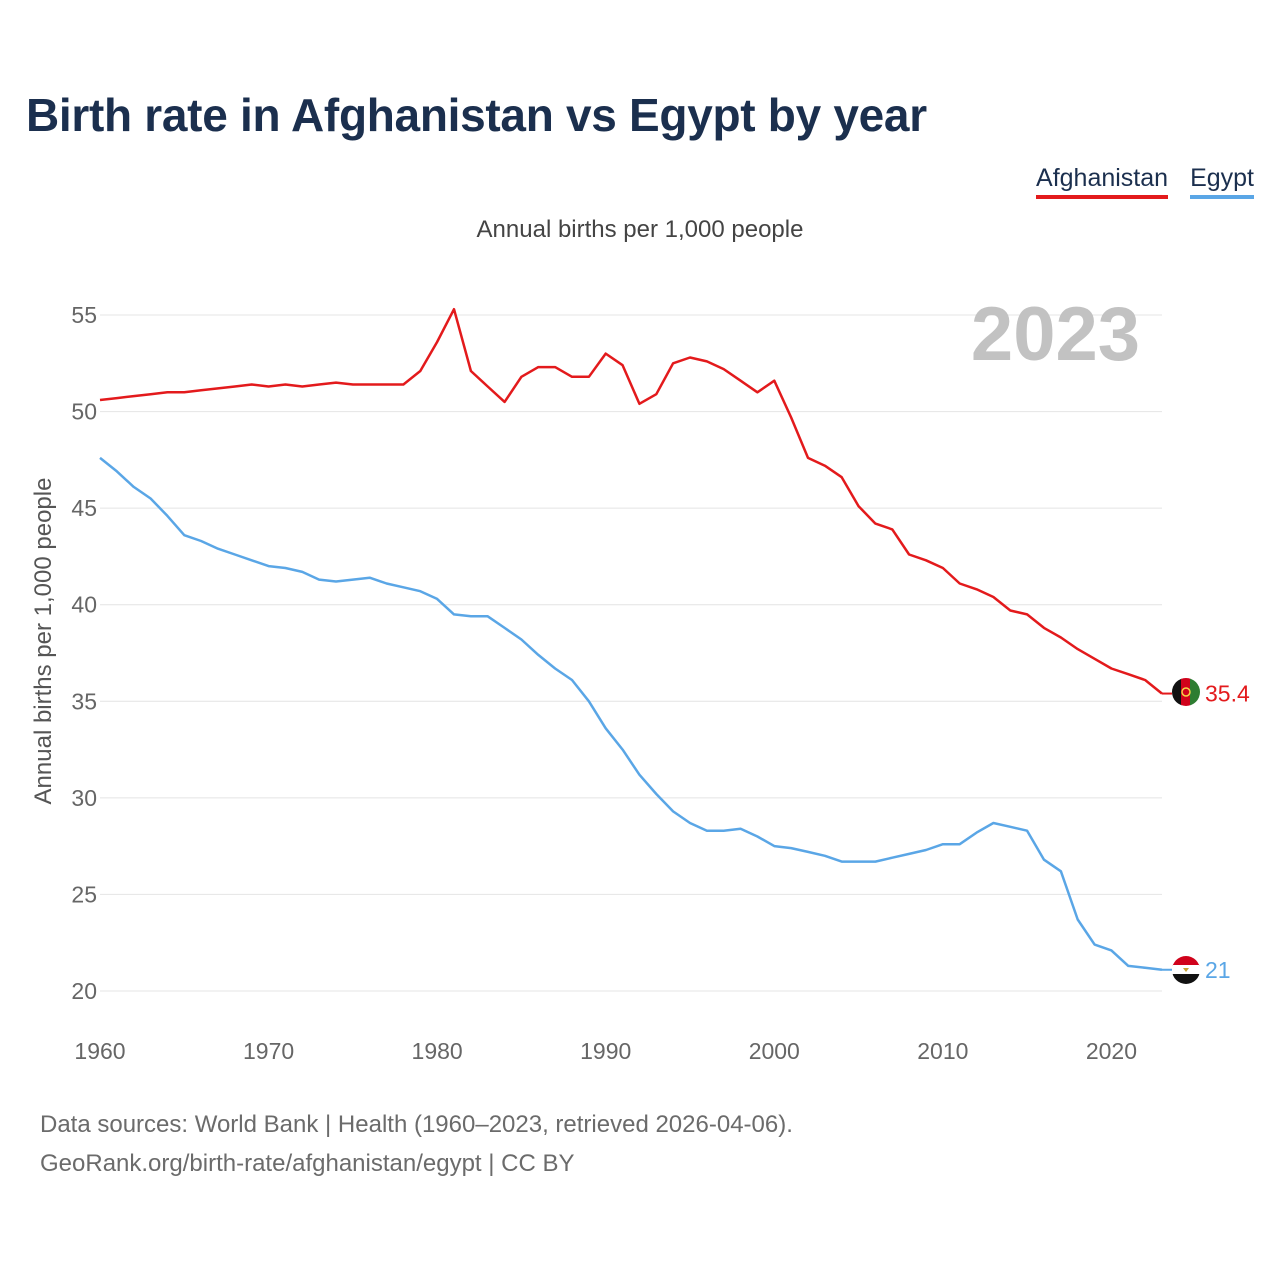 The width and height of the screenshot is (1280, 1280). What do you see at coordinates (774, 1051) in the screenshot?
I see `x-tick-label: 2000` at bounding box center [774, 1051].